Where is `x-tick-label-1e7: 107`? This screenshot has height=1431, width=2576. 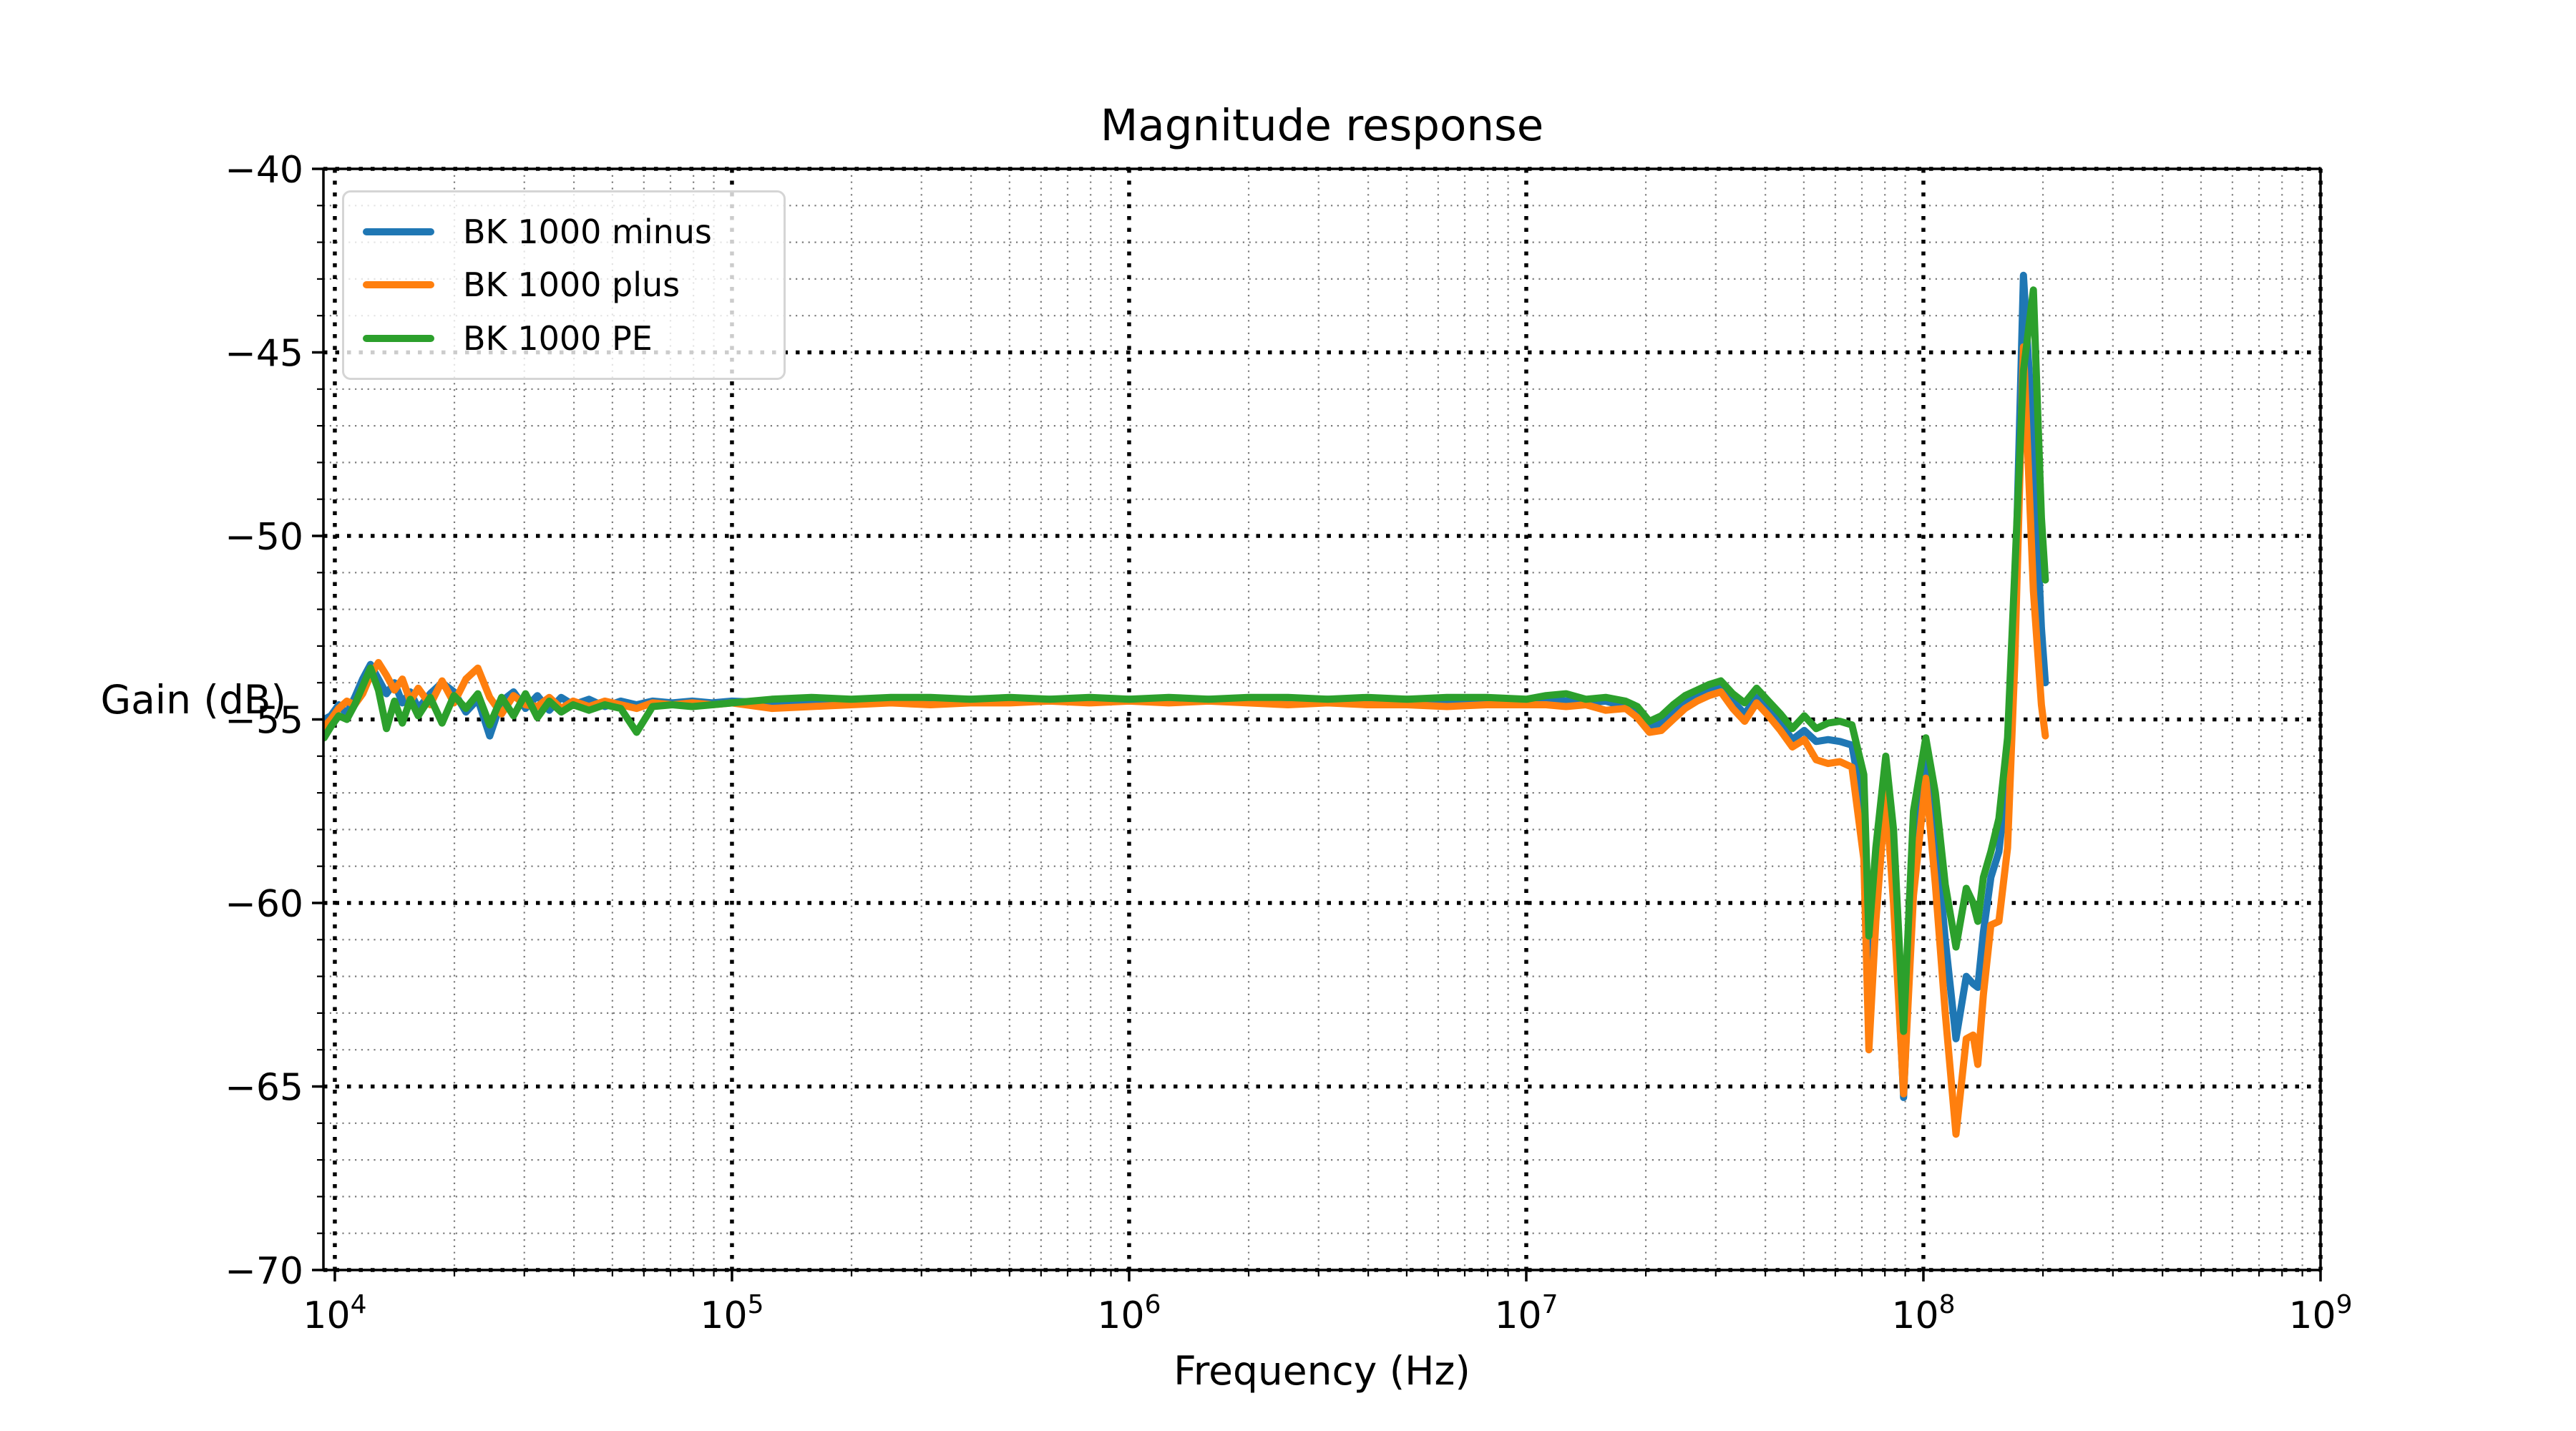
x-tick-label-1e7: 107 is located at coordinates (1526, 1313).